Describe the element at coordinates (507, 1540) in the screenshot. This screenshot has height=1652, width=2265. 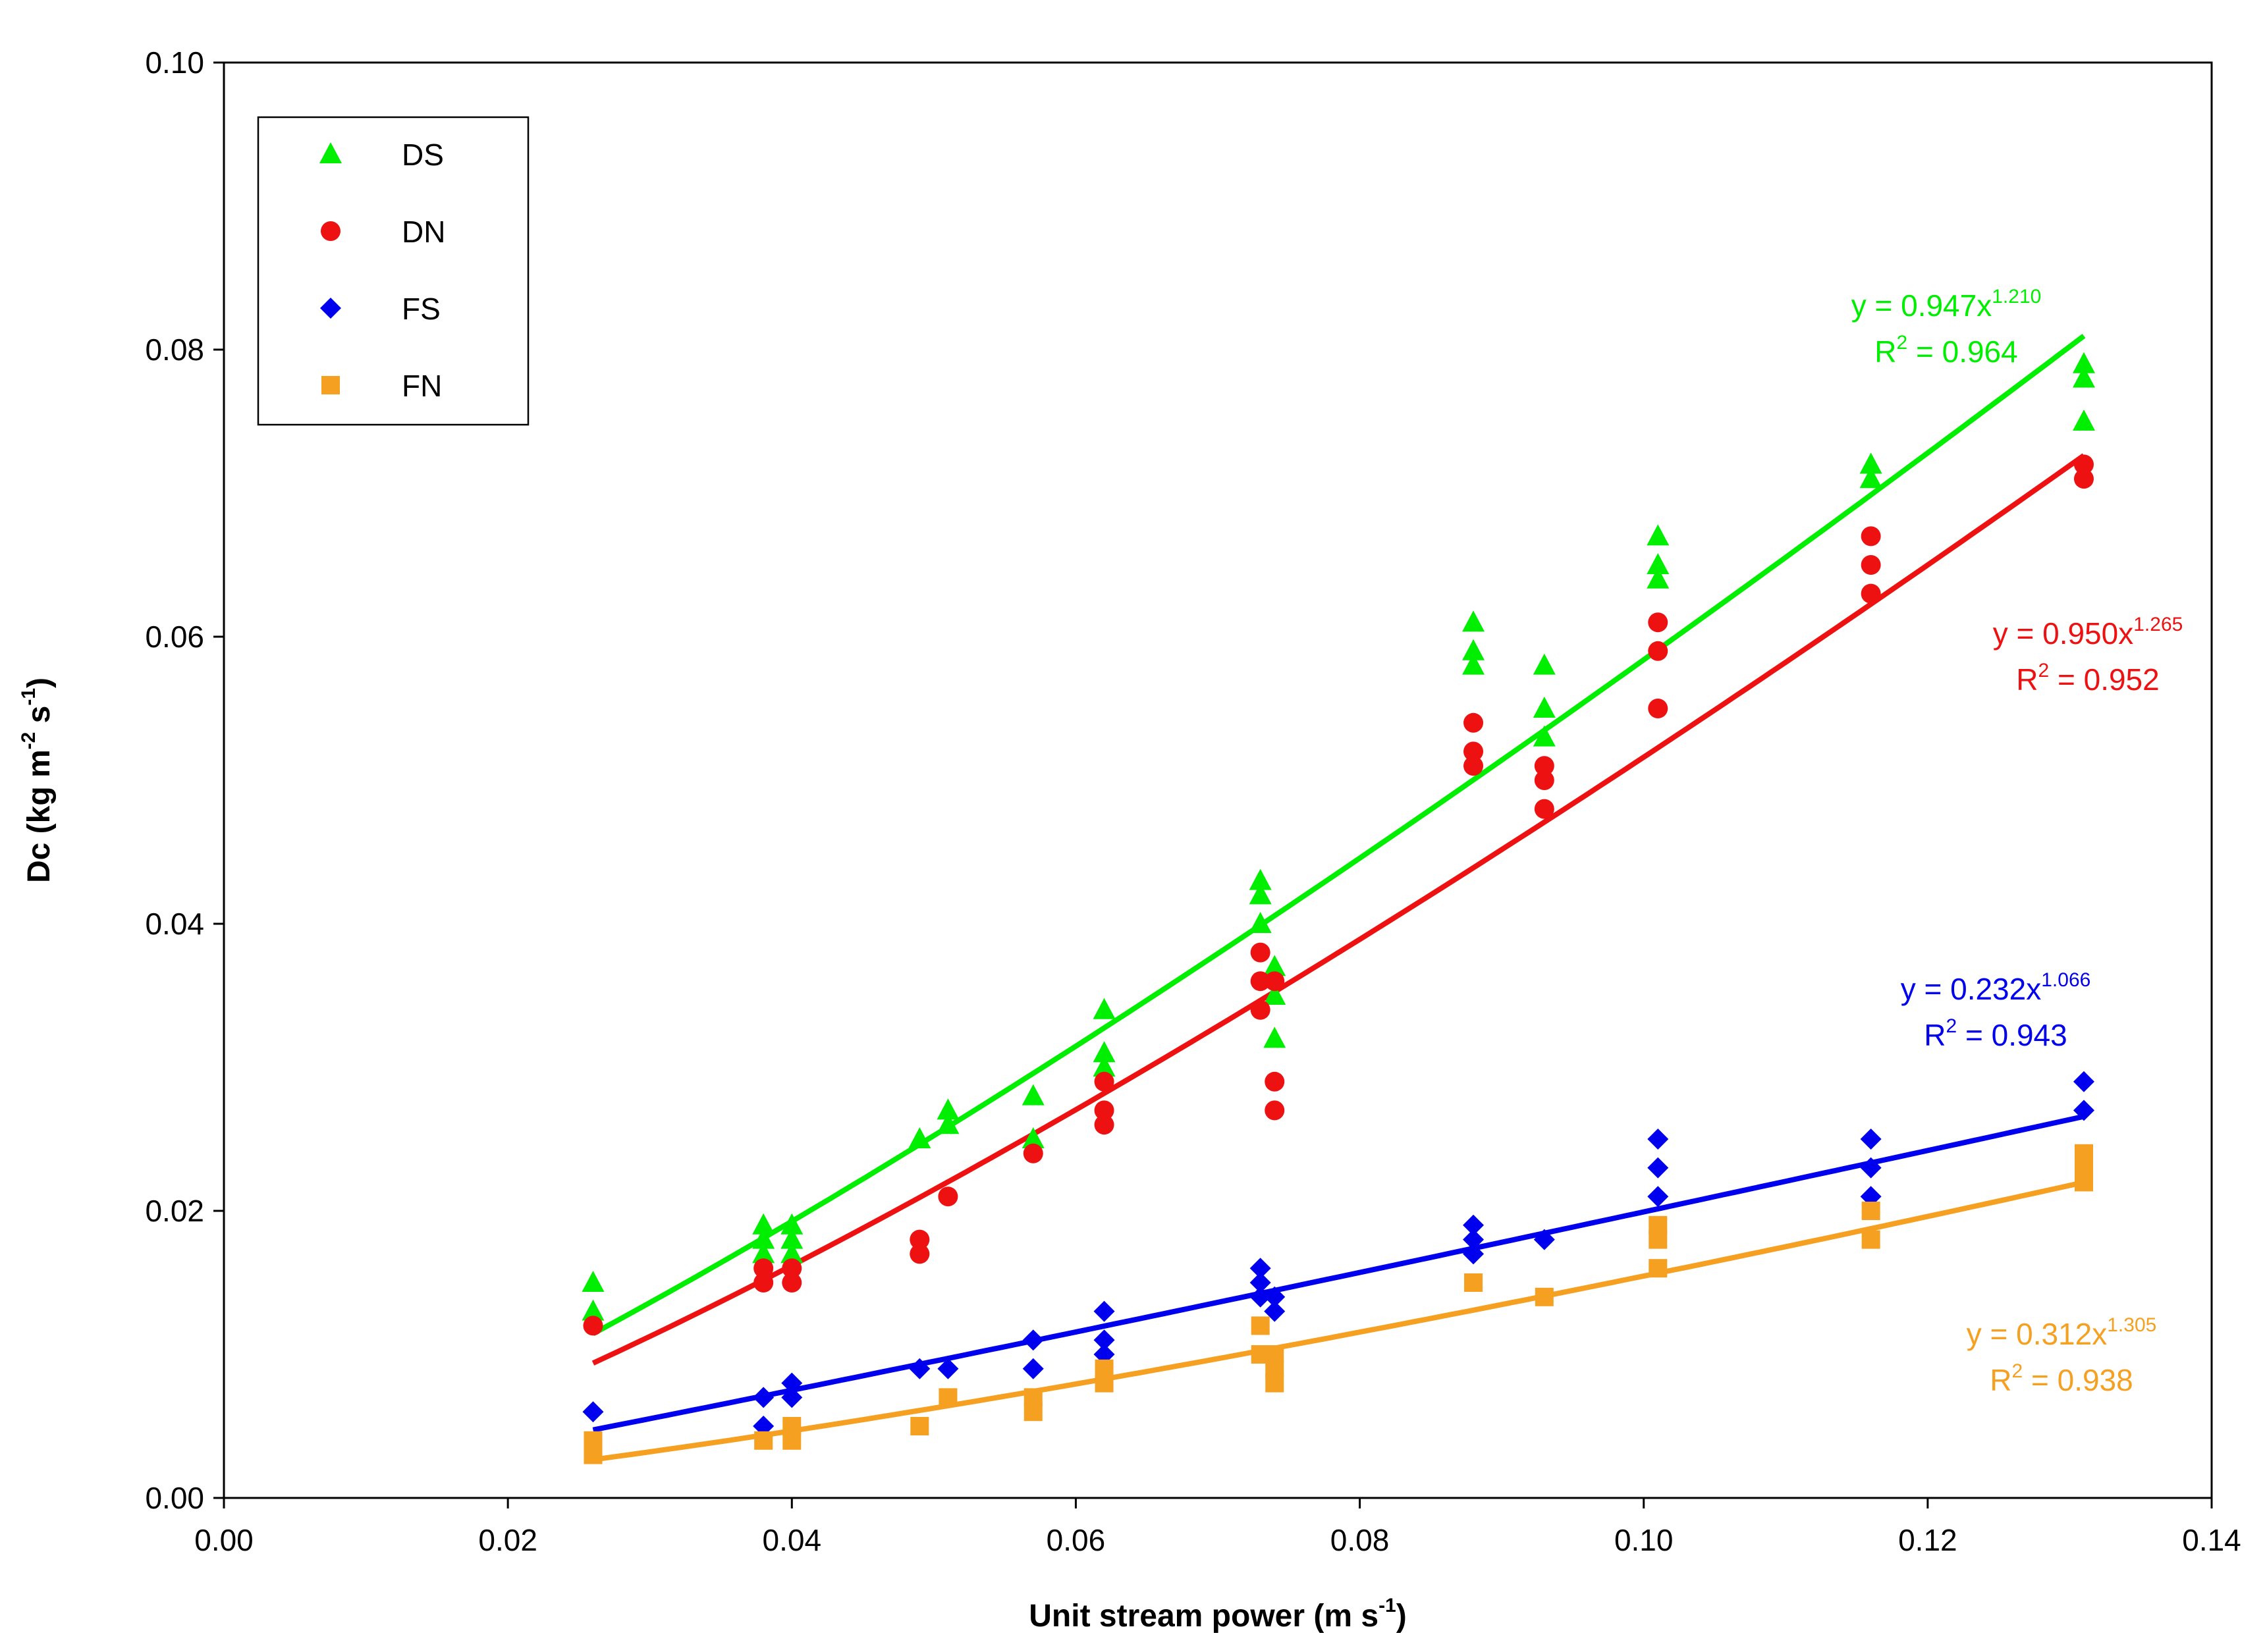
I see `x-tick-label: 0.02` at that location.